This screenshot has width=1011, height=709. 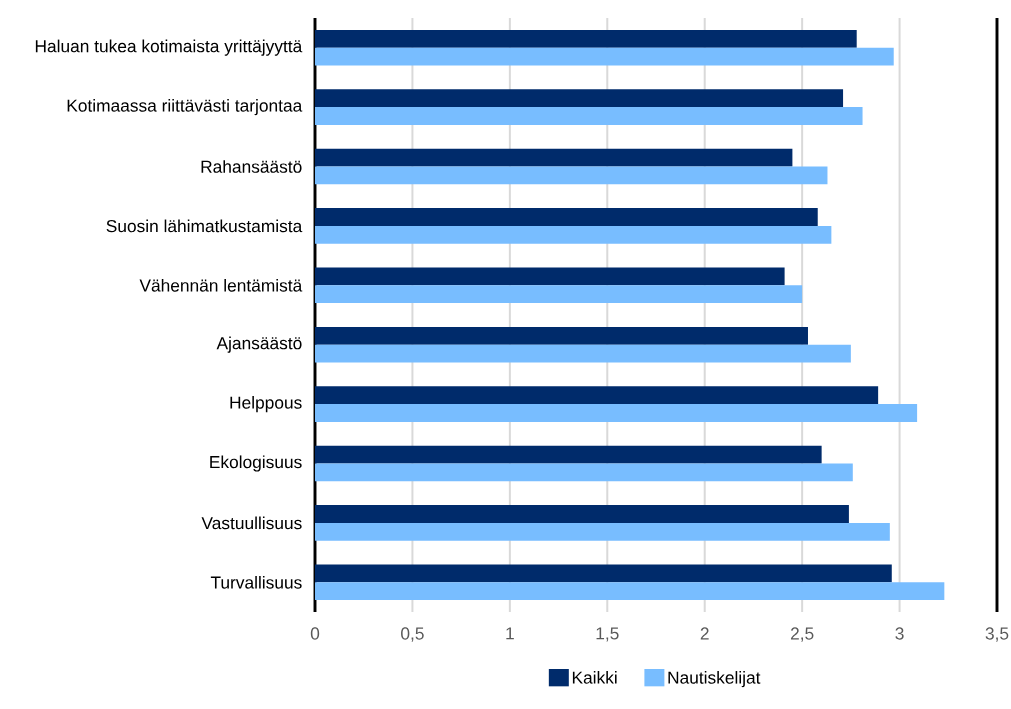 What do you see at coordinates (256, 463) in the screenshot?
I see `y-tick-label: Ekologisuus` at bounding box center [256, 463].